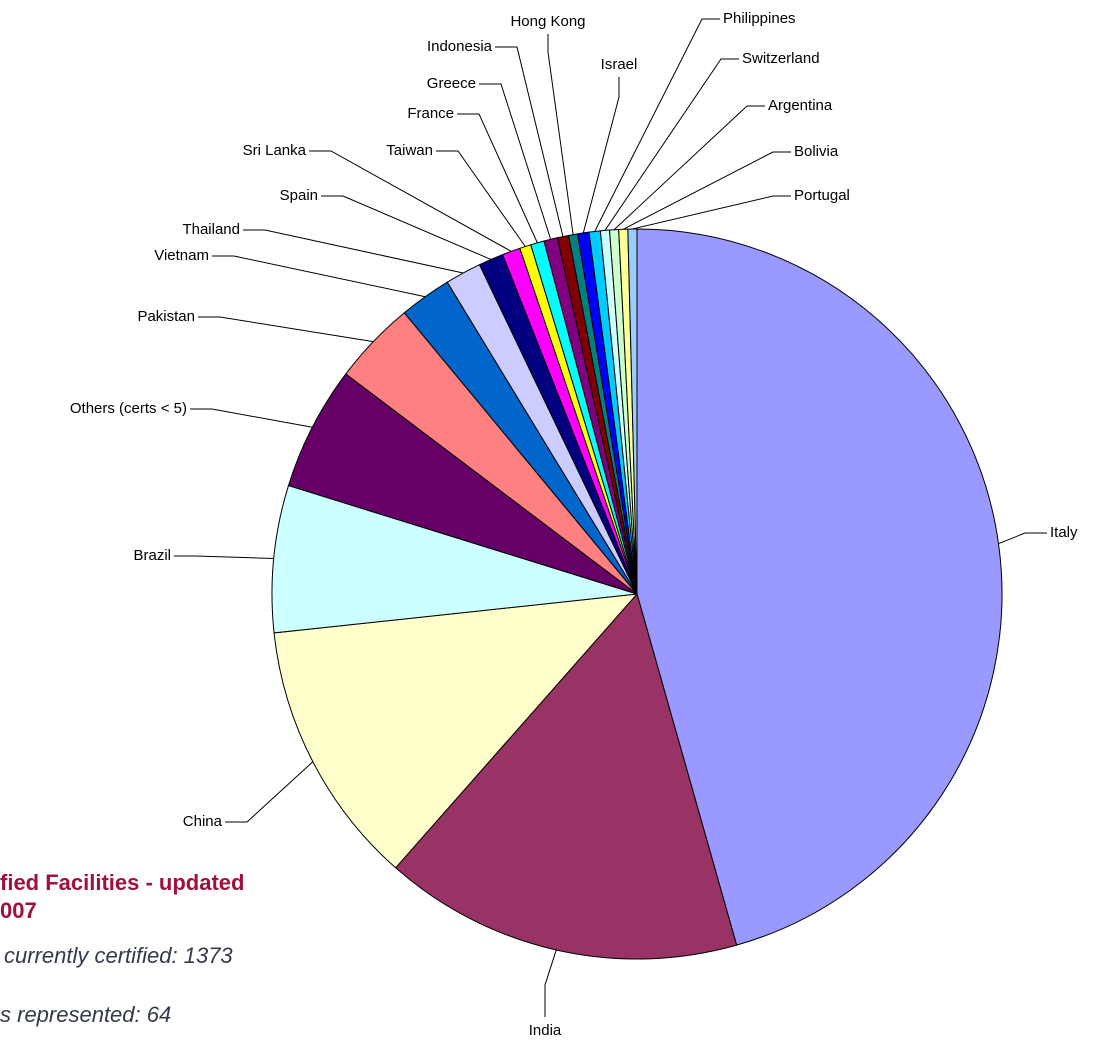  Describe the element at coordinates (299, 195) in the screenshot. I see `slice-label: Spain` at that location.